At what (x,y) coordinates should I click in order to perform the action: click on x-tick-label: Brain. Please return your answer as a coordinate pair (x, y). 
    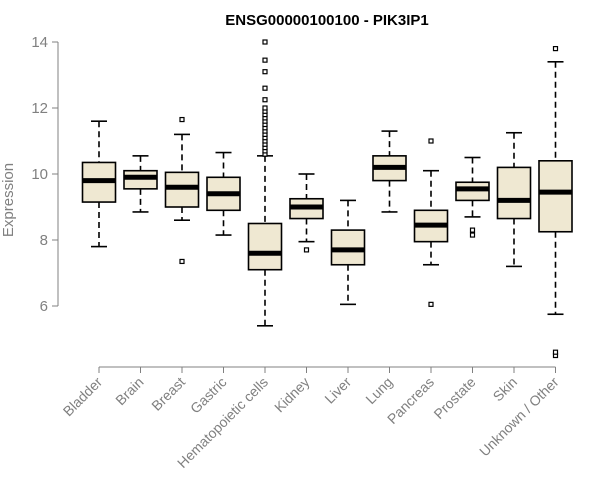
    Looking at the image, I should click on (129, 391).